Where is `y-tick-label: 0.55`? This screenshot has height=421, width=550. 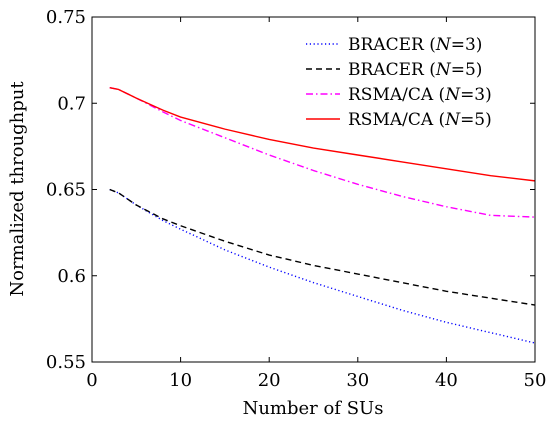
y-tick-label: 0.55 is located at coordinates (66, 362).